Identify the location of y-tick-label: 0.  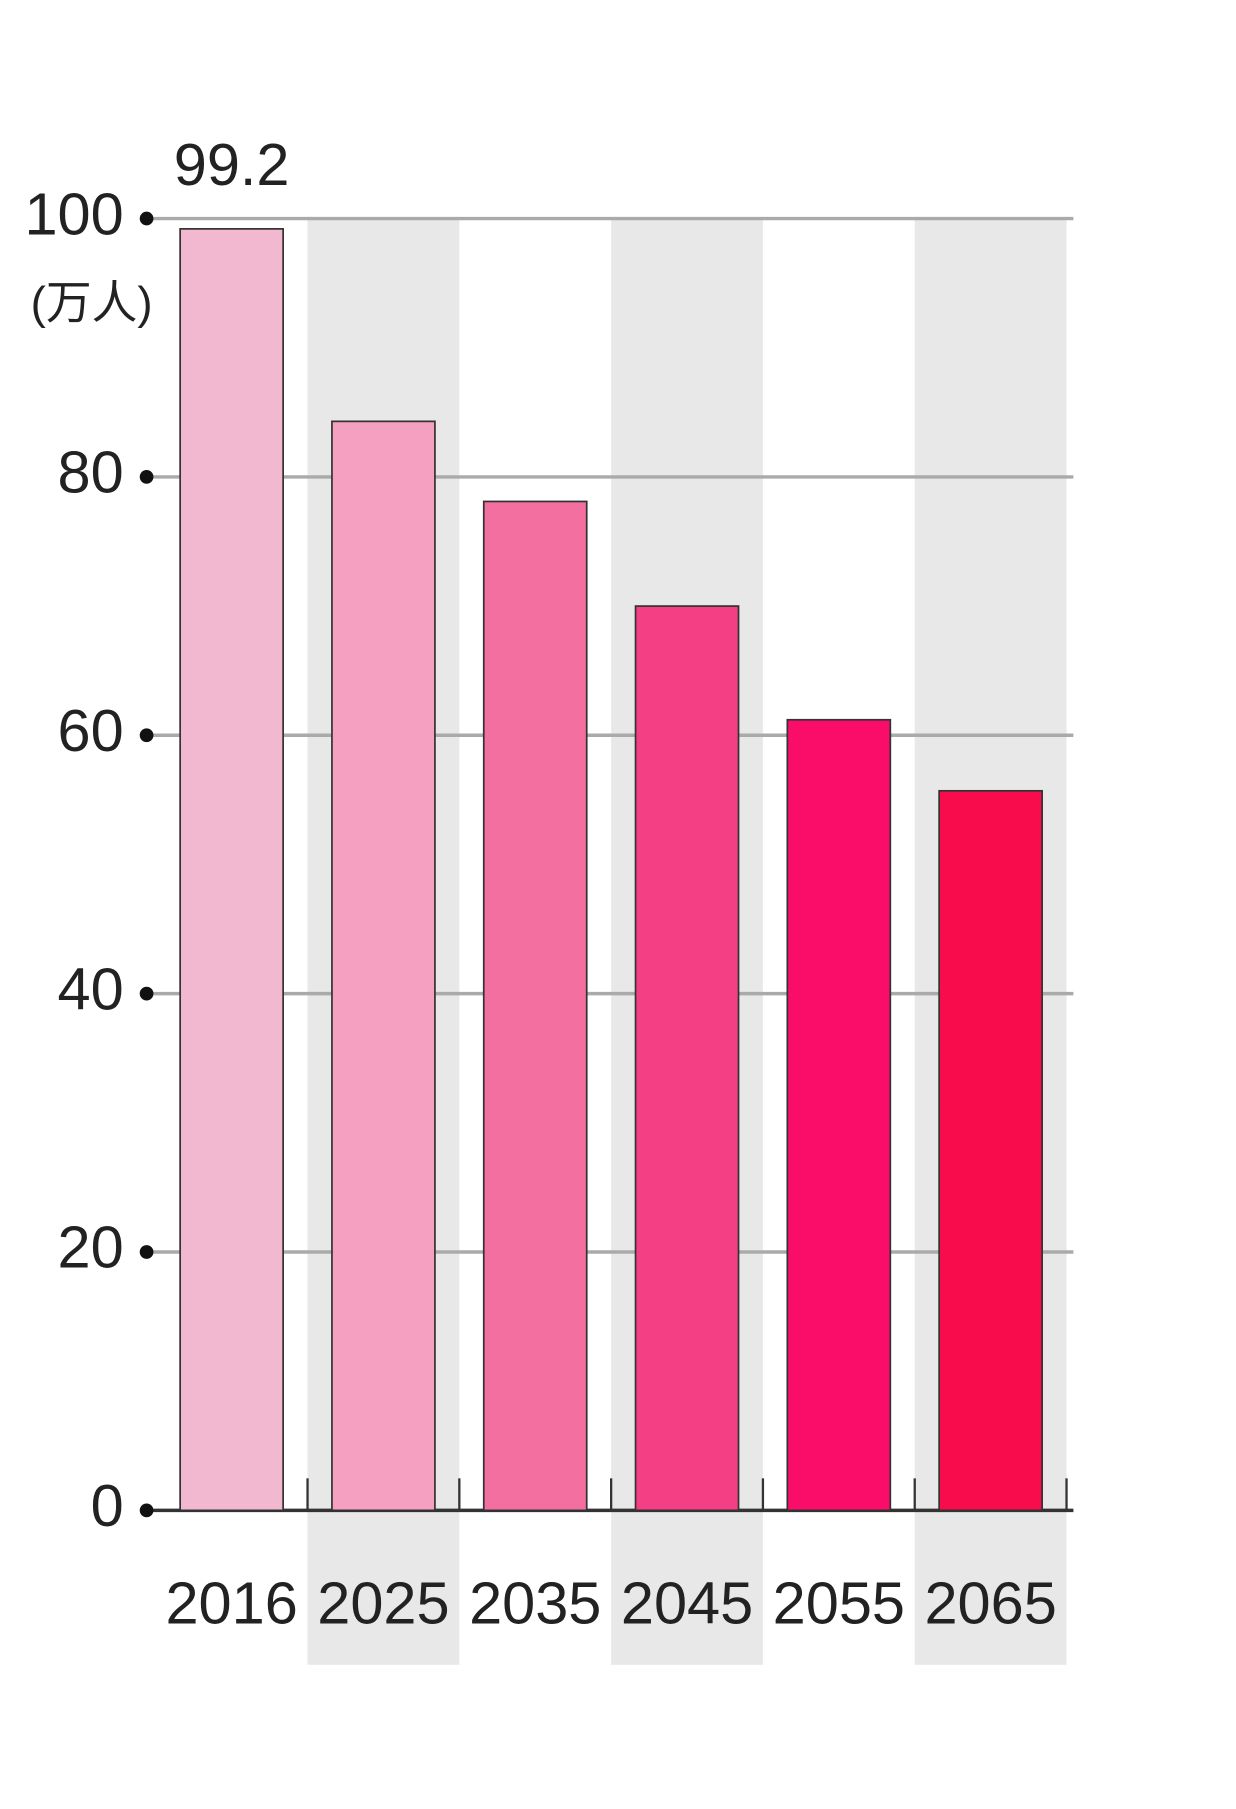
(107, 1505).